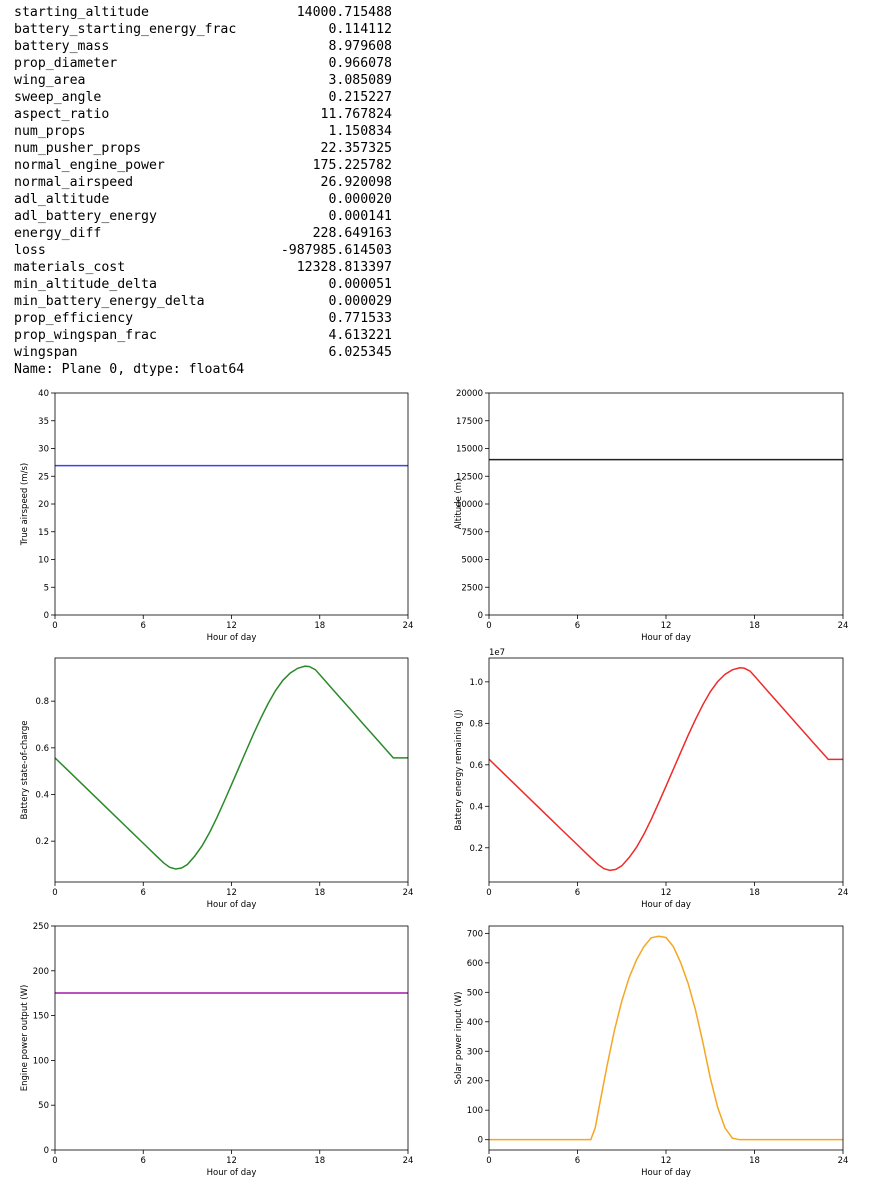 The width and height of the screenshot is (869, 1187). What do you see at coordinates (472, 533) in the screenshot?
I see `y-tick-label: 7500` at bounding box center [472, 533].